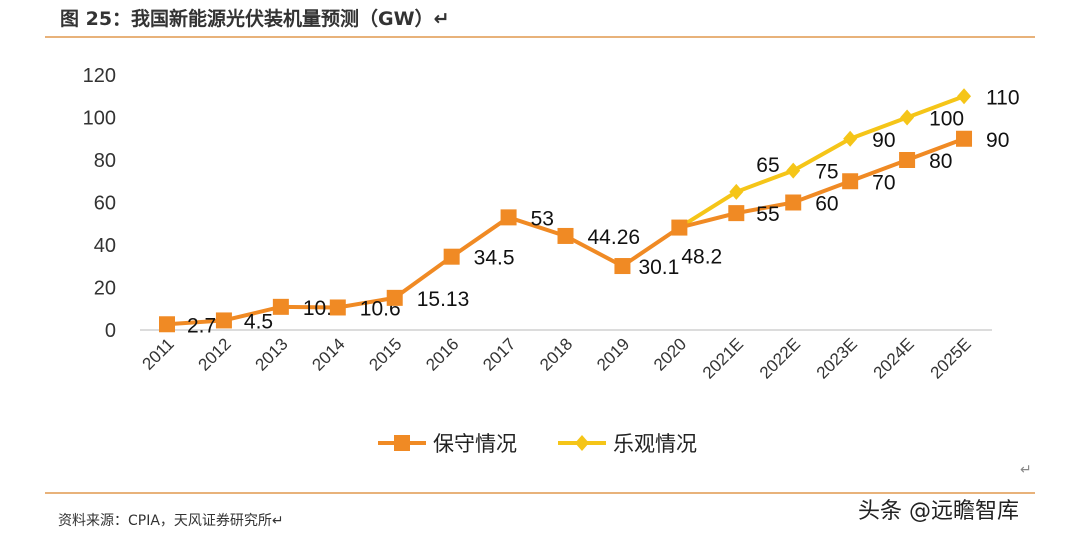 The image size is (1072, 536). What do you see at coordinates (940, 161) in the screenshot?
I see `data-label: 80` at bounding box center [940, 161].